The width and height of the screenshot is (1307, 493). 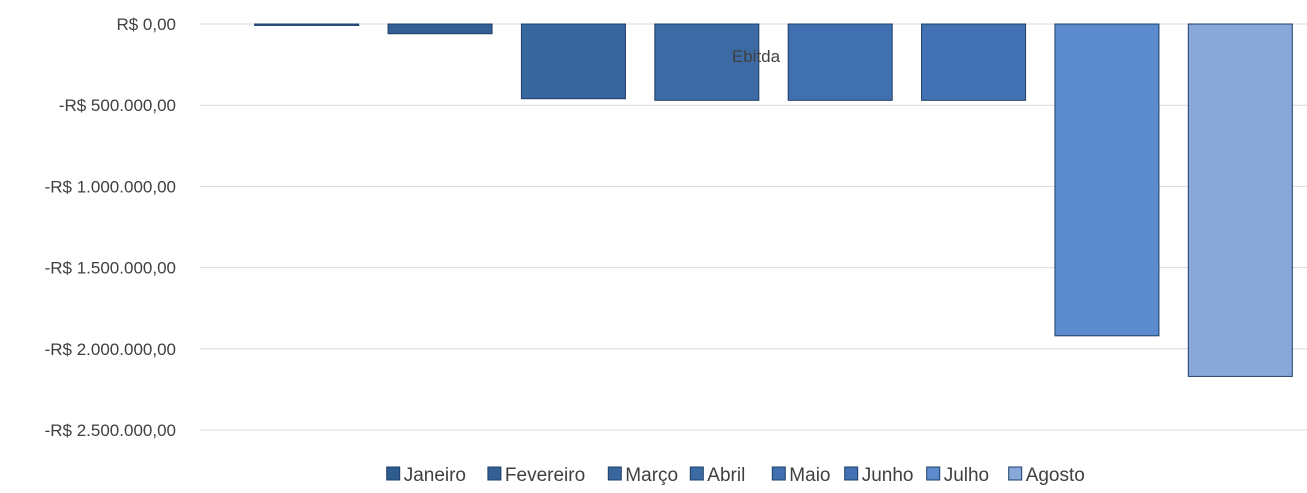 I want to click on legend-swatch-junho, so click(x=851, y=473).